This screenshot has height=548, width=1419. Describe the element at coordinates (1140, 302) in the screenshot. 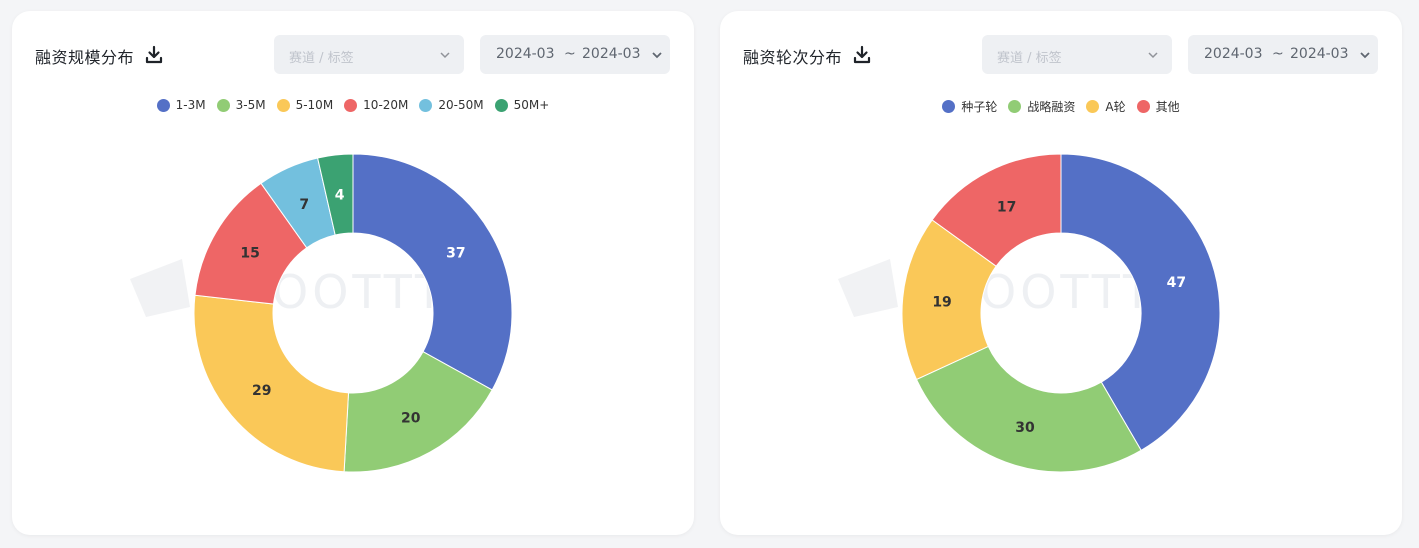

I see `donut-slice-种子轮` at that location.